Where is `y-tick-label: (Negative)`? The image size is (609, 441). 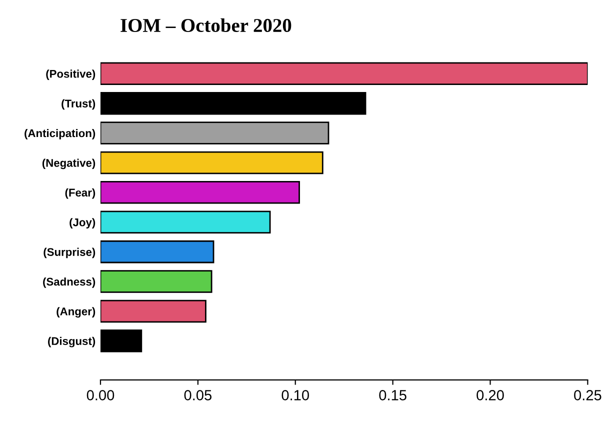
y-tick-label: (Negative) is located at coordinates (69, 164).